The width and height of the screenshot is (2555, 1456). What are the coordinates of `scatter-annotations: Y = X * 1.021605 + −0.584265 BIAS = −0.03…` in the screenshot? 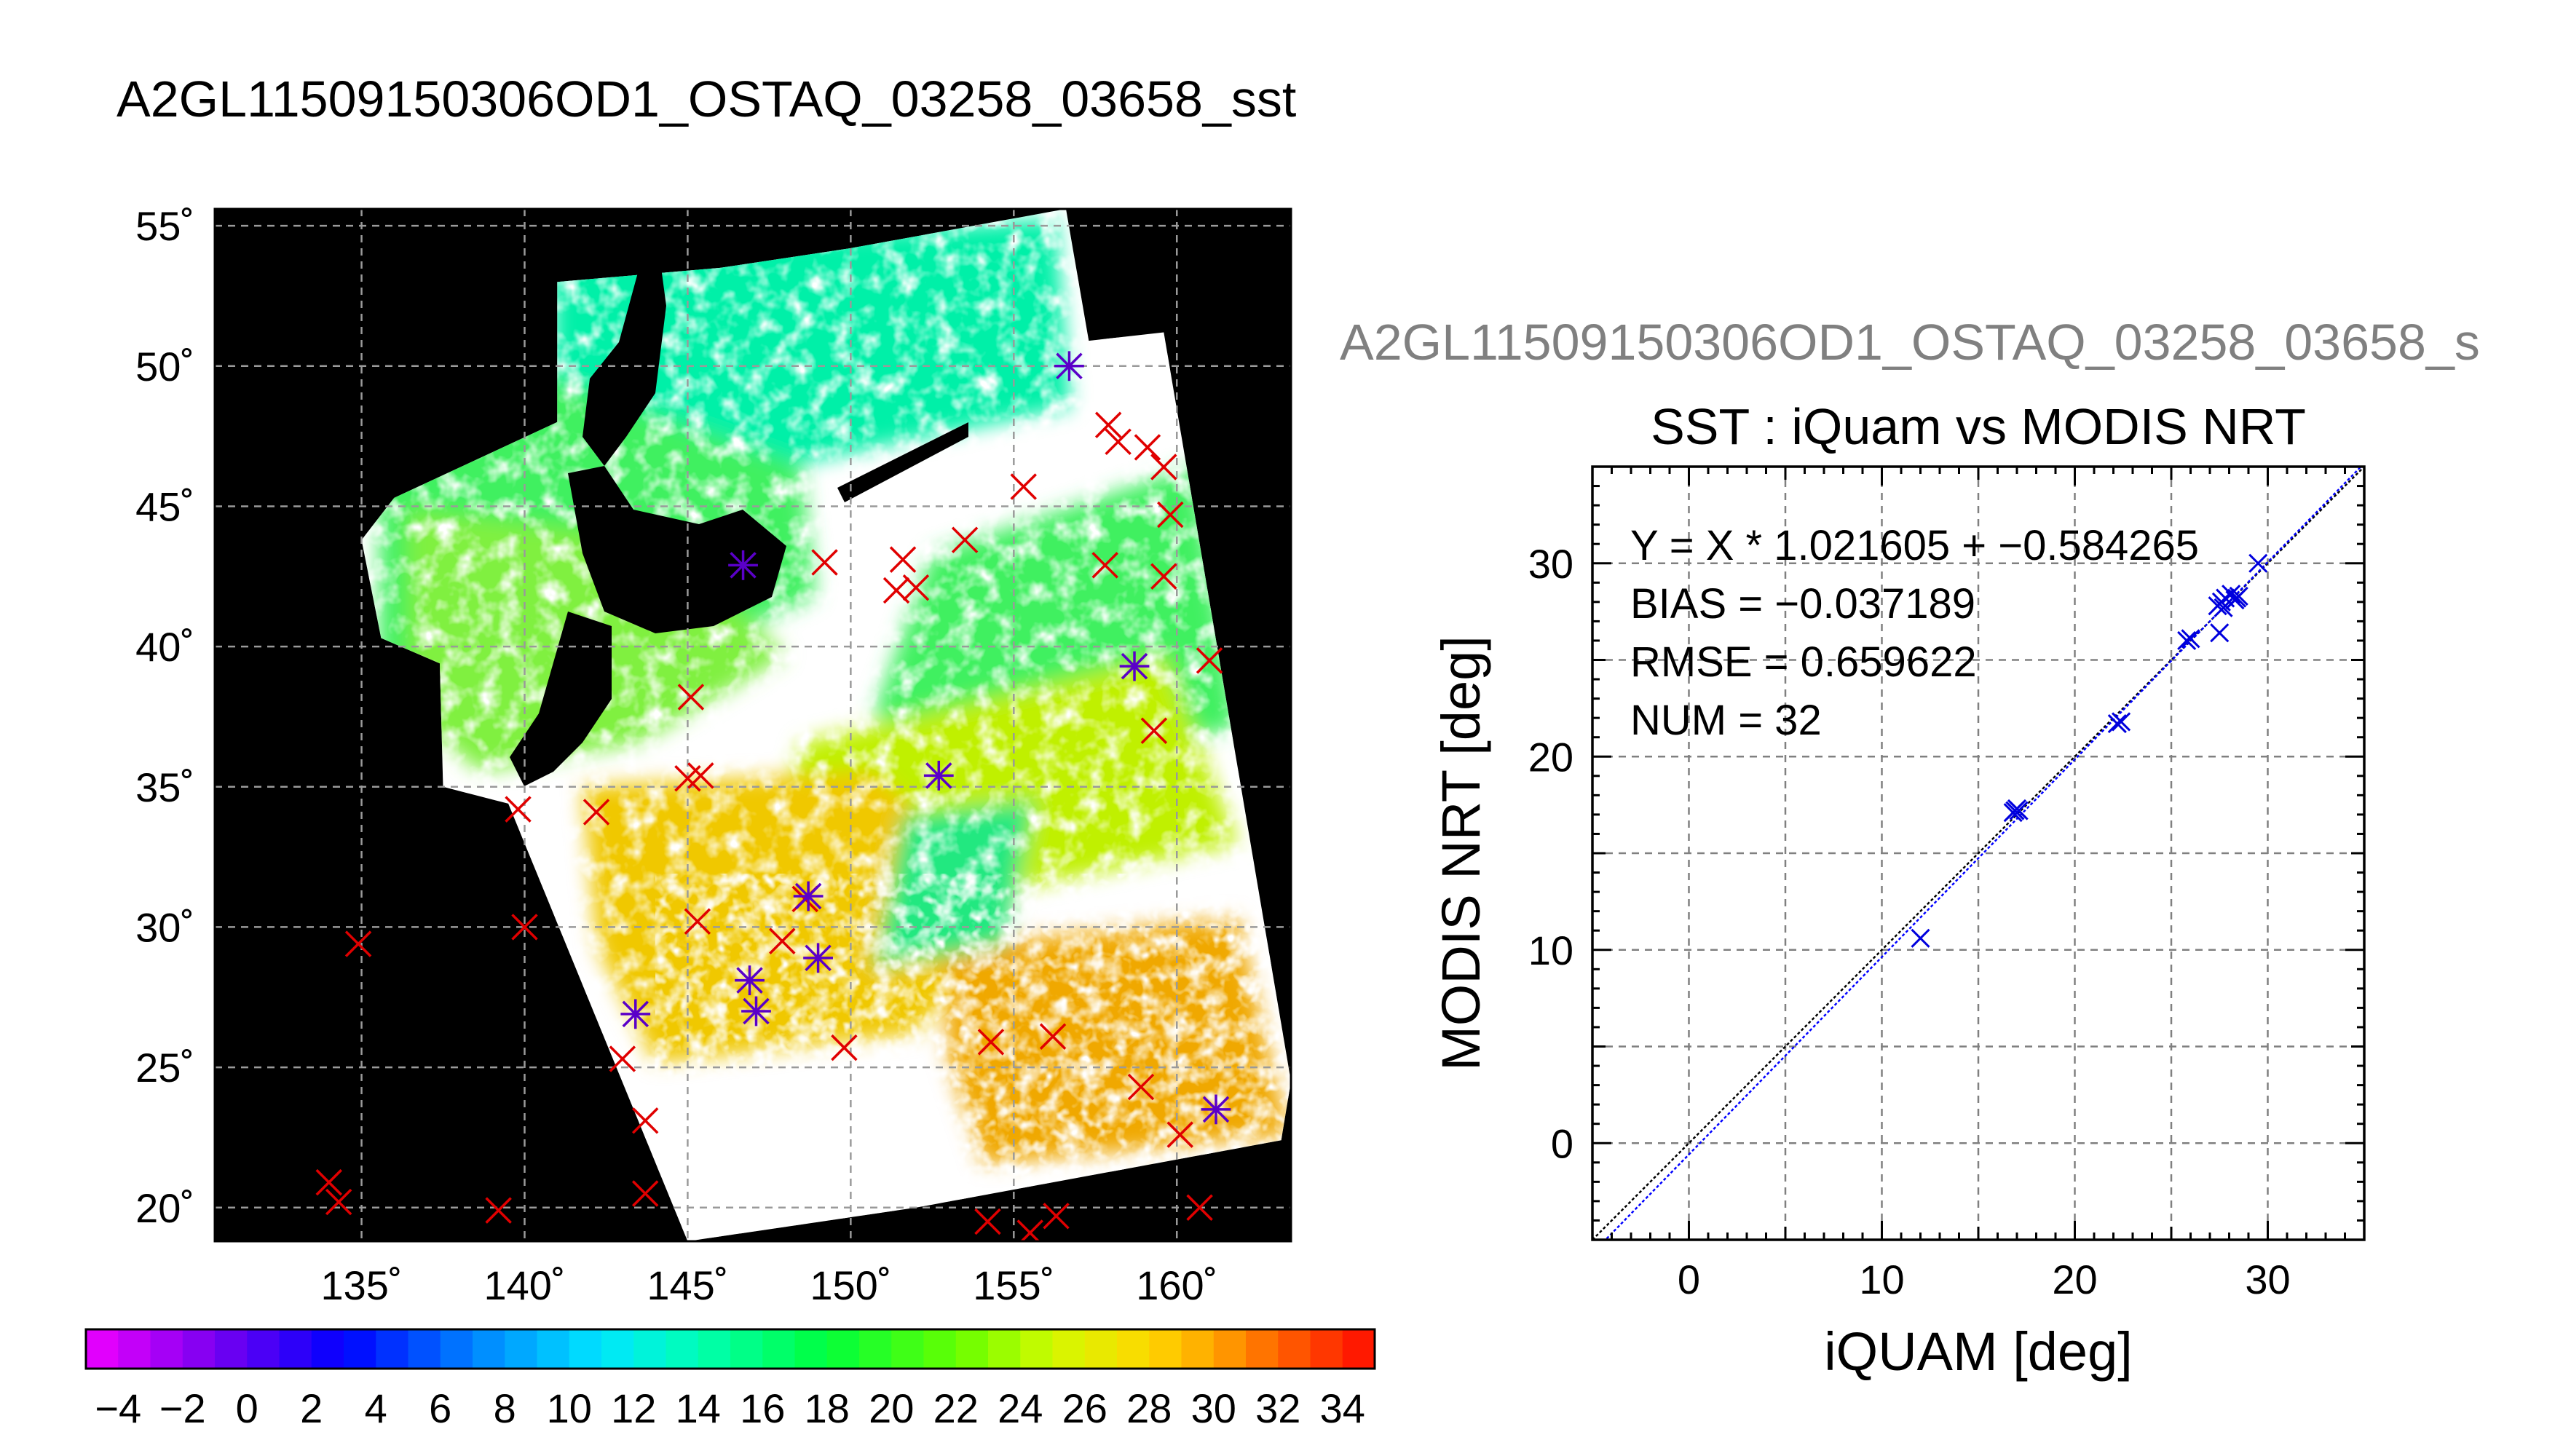 It's located at (1914, 633).